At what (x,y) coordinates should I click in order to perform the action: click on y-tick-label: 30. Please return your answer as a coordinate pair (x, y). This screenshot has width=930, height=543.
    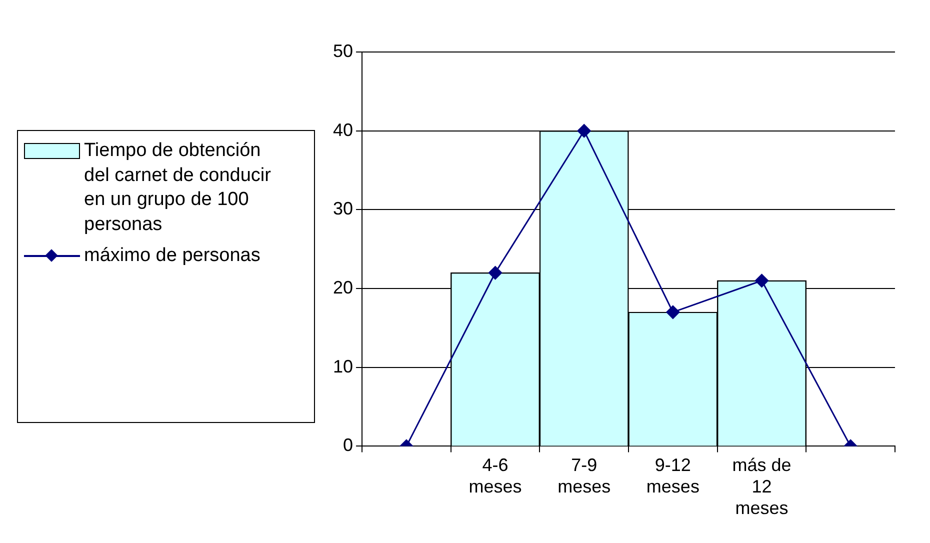
    Looking at the image, I should click on (343, 208).